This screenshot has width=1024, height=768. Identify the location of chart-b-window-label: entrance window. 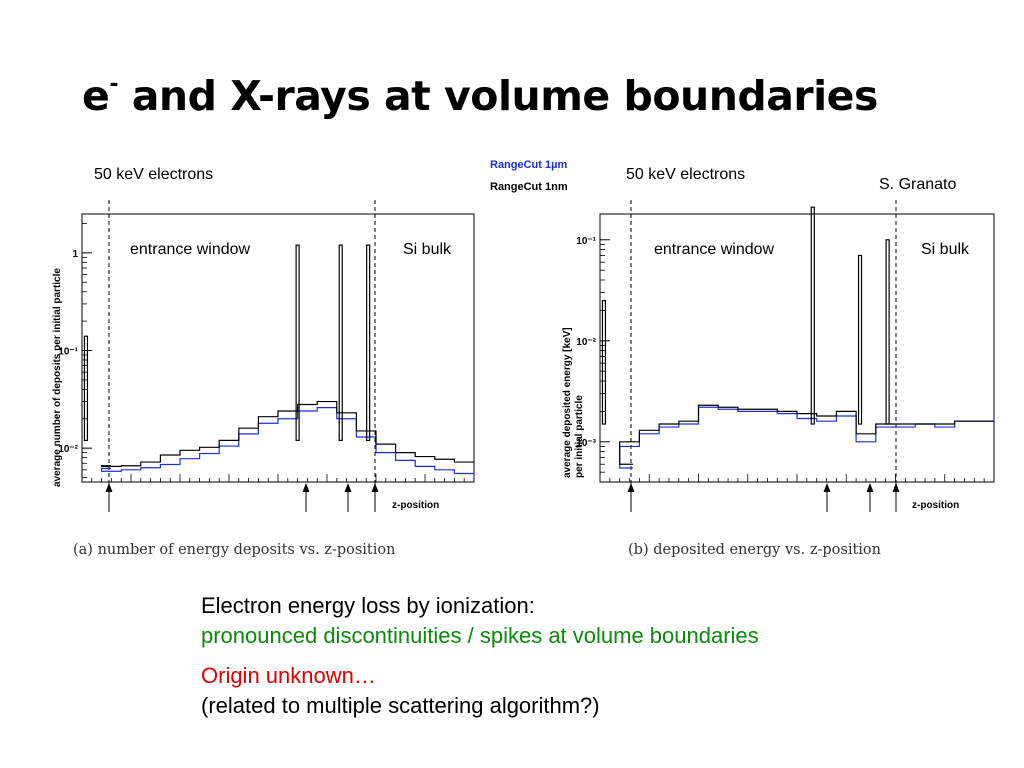
(714, 249).